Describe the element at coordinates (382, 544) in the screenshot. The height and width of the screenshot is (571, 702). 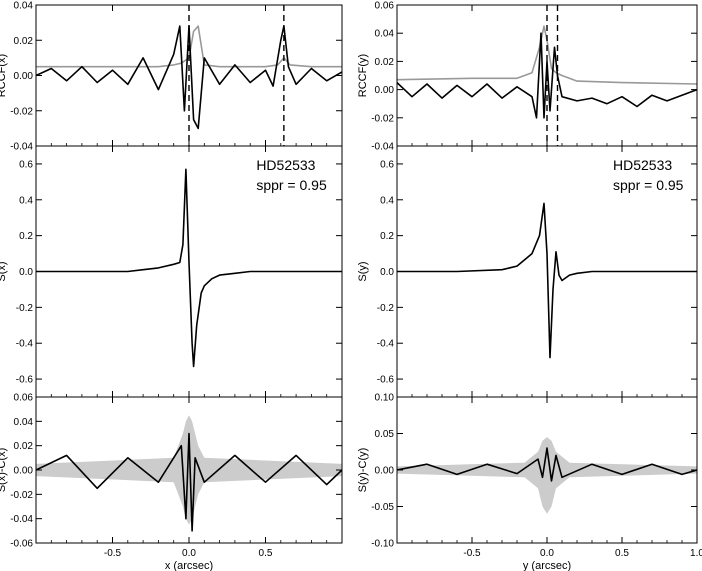
I see `y-tick-label: -0.10` at that location.